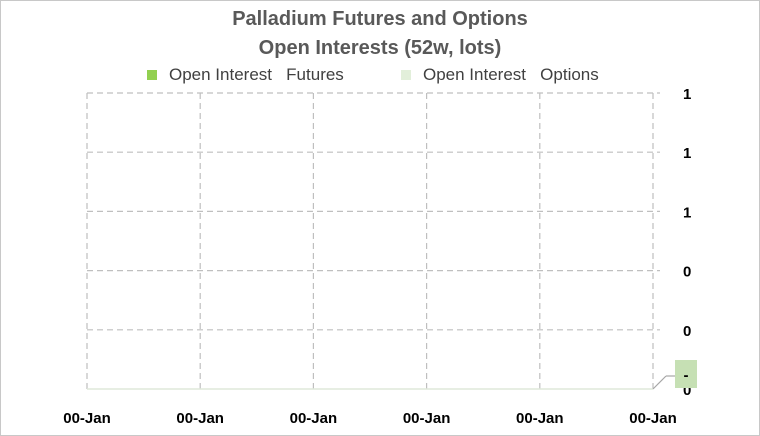  Describe the element at coordinates (256, 74) in the screenshot. I see `legend-label-futures: Open Interest Futures` at that location.